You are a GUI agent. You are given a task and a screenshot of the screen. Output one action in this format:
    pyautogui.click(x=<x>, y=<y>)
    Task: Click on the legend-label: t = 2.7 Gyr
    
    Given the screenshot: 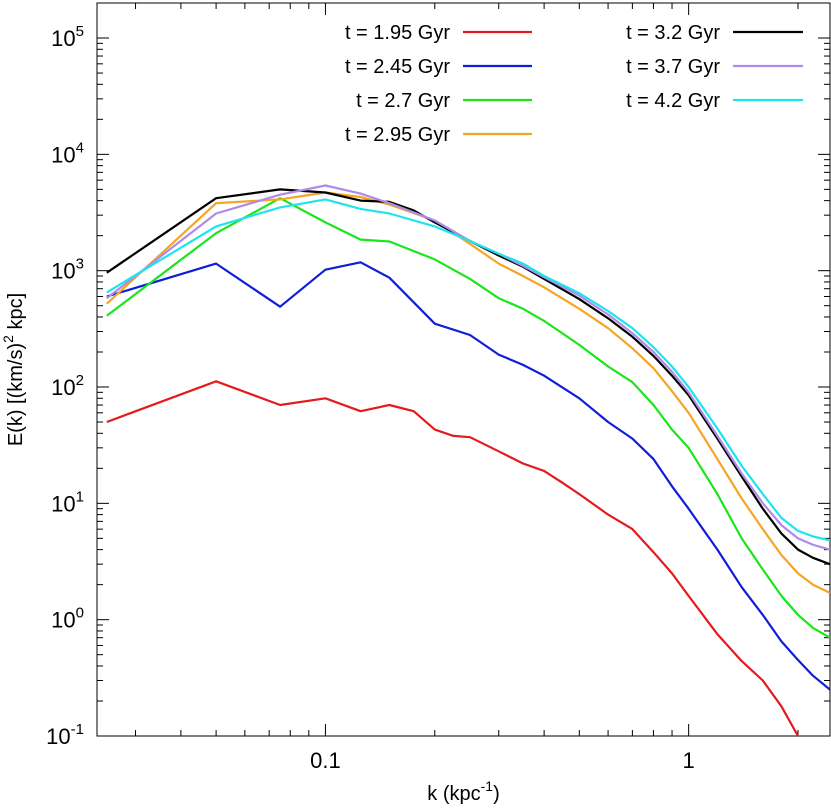 What is the action you would take?
    pyautogui.click(x=403, y=101)
    